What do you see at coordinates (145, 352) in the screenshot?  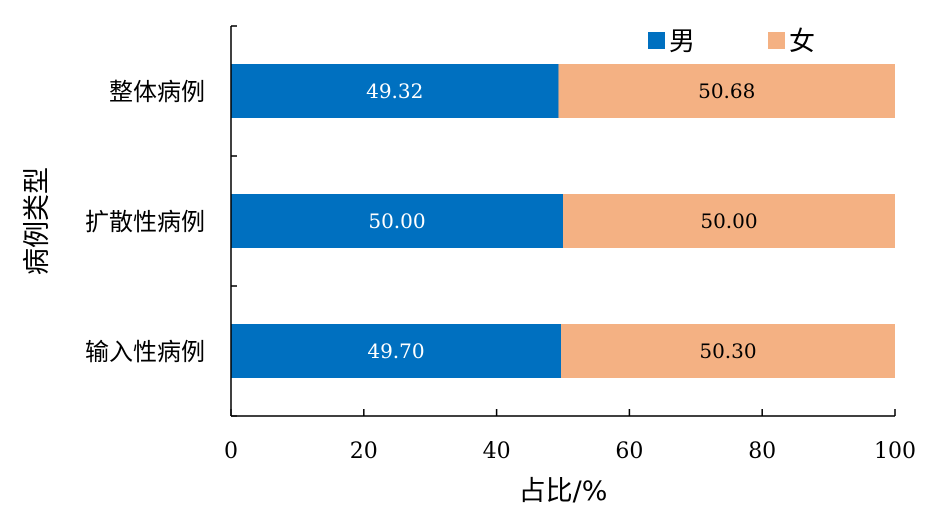 I see `category-label: 输入性病例` at bounding box center [145, 352].